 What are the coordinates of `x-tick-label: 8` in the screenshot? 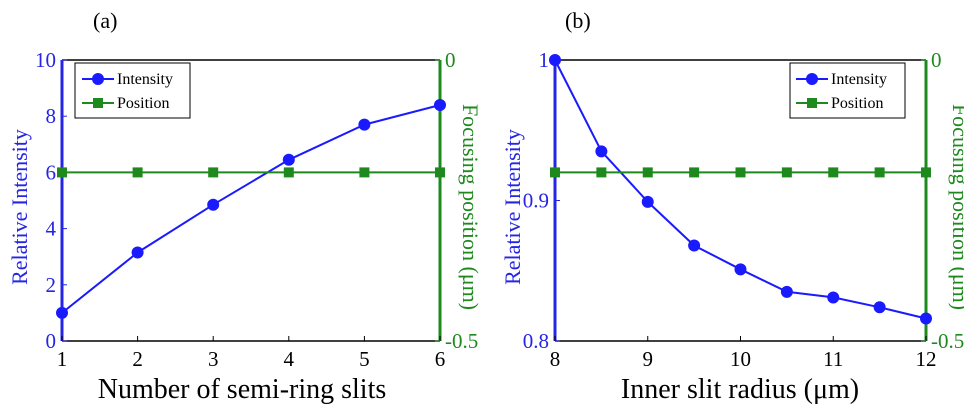 It's located at (555, 359).